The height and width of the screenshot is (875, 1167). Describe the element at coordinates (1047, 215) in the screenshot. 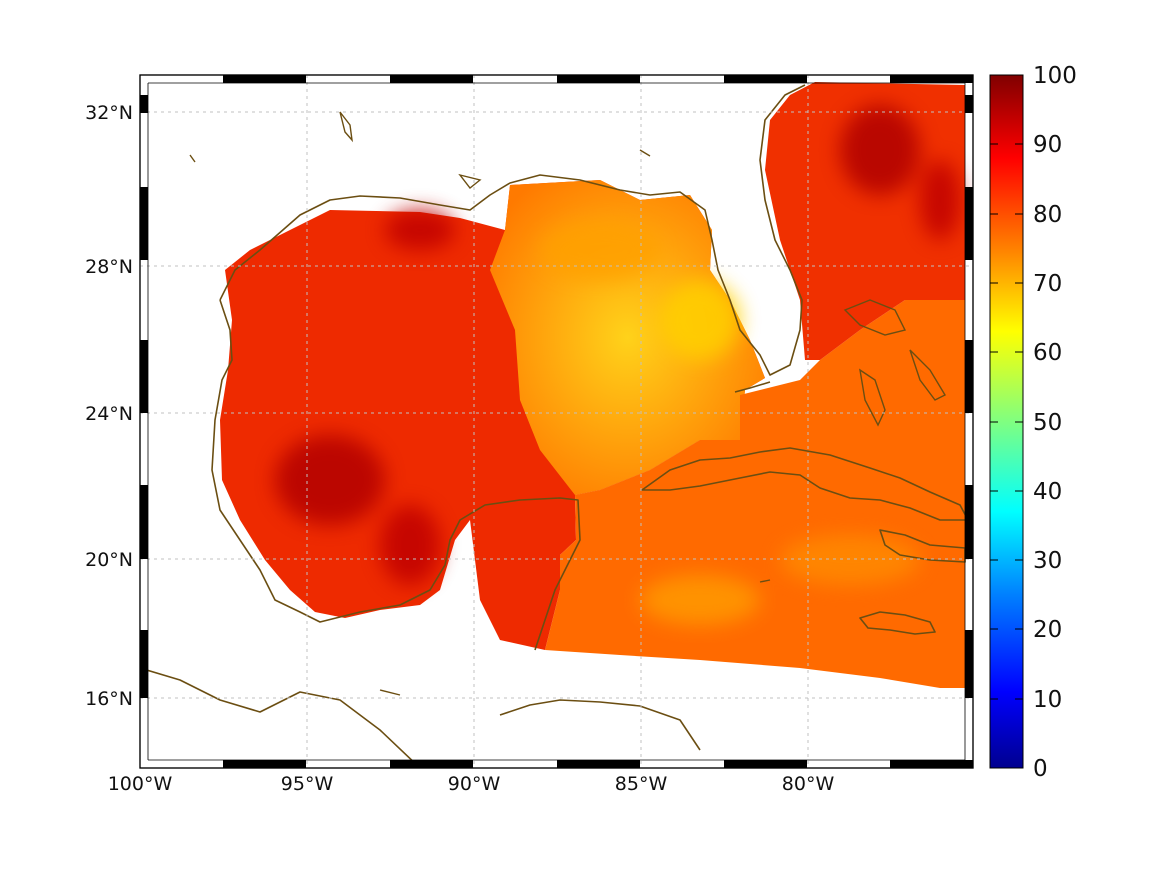

I see `colorbar-label-80: 80` at that location.